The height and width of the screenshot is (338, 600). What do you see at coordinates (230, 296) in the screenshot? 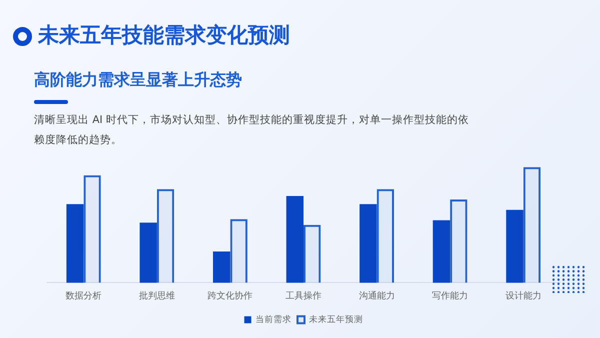
I see `x-tick-label: 跨文化协作` at bounding box center [230, 296].